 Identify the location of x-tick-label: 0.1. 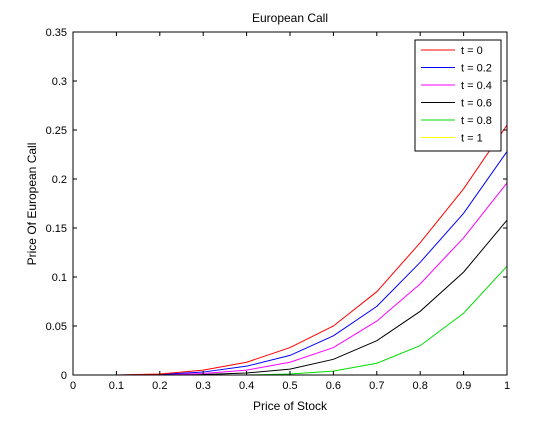
(116, 386).